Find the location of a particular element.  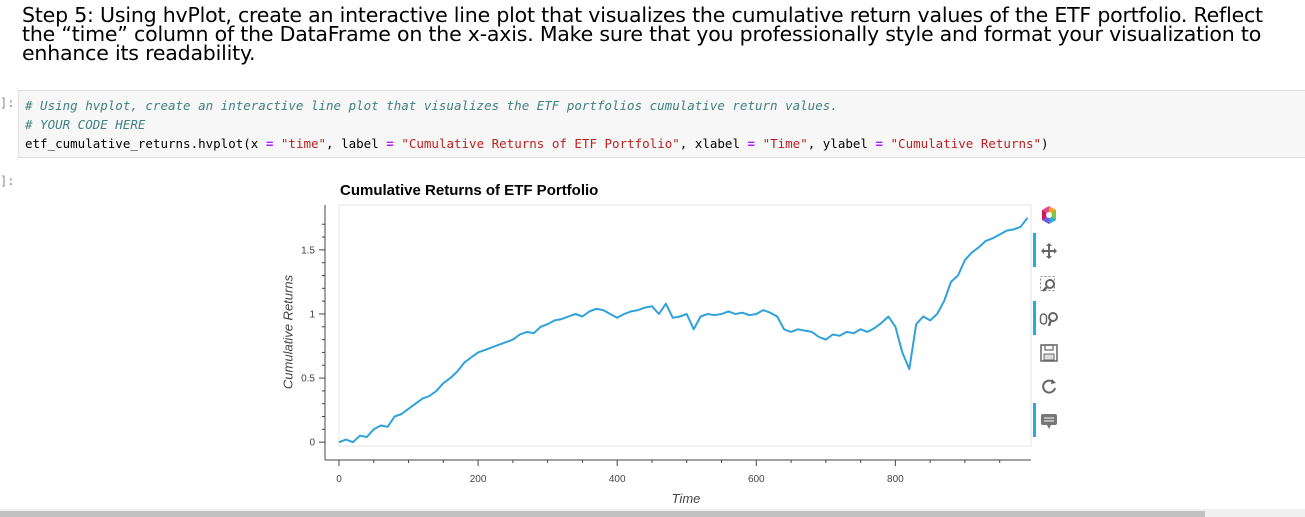

bokeh-toolbar is located at coordinates (1048, 323).